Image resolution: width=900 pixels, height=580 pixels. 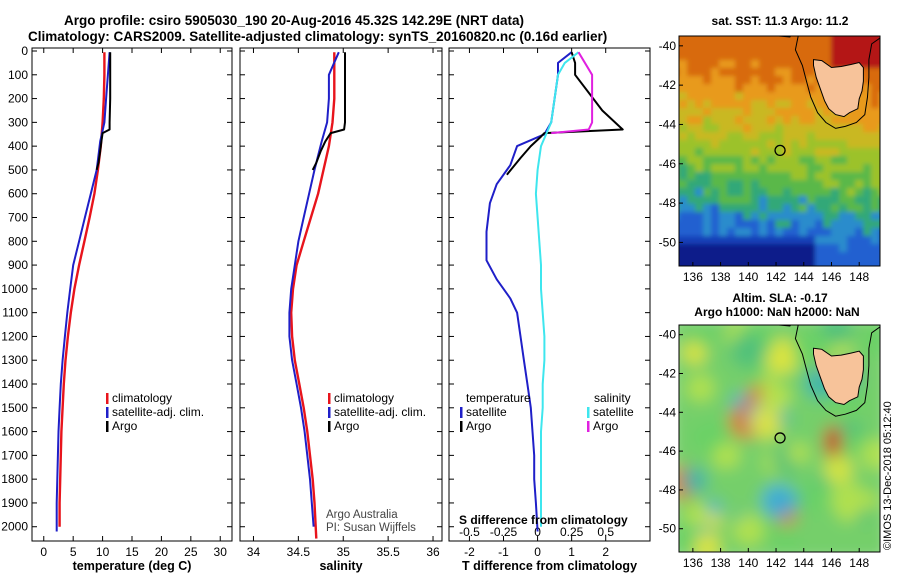 What do you see at coordinates (693, 277) in the screenshot?
I see `map-x-tick-label: 136` at bounding box center [693, 277].